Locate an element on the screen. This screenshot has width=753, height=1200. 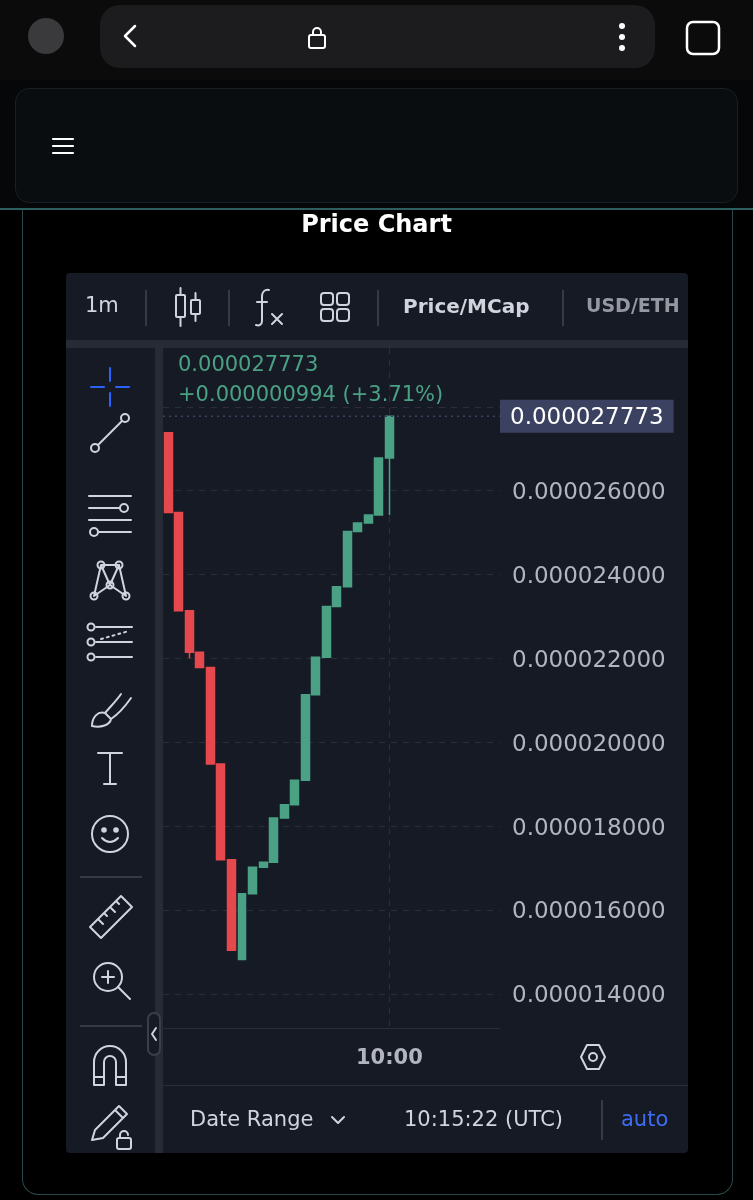
y-tick-label: 0.000020000 is located at coordinates (589, 742).